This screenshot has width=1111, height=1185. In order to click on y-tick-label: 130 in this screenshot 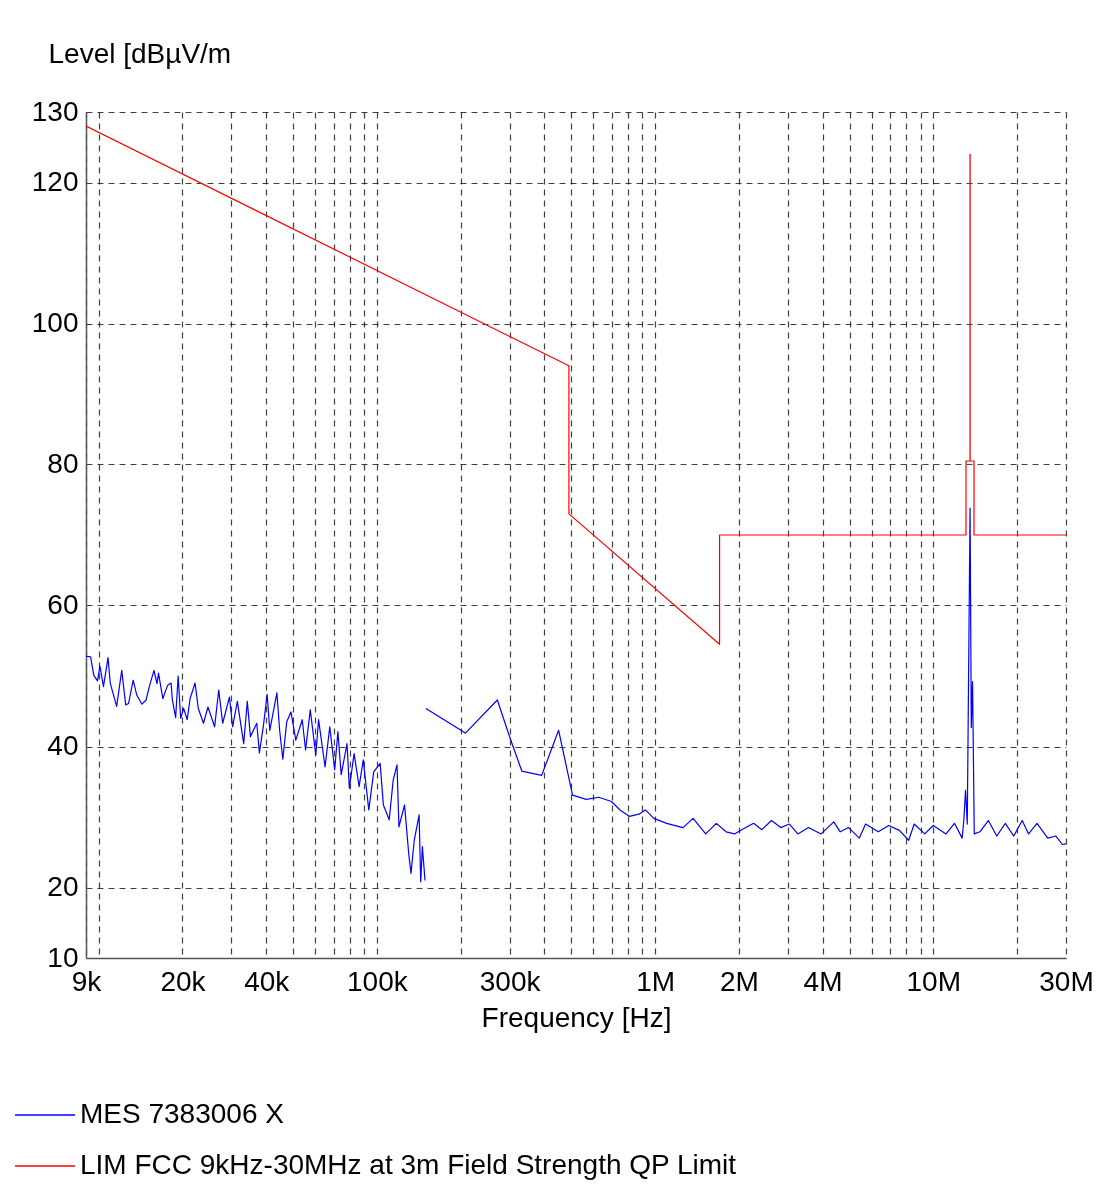, I will do `click(55, 111)`.